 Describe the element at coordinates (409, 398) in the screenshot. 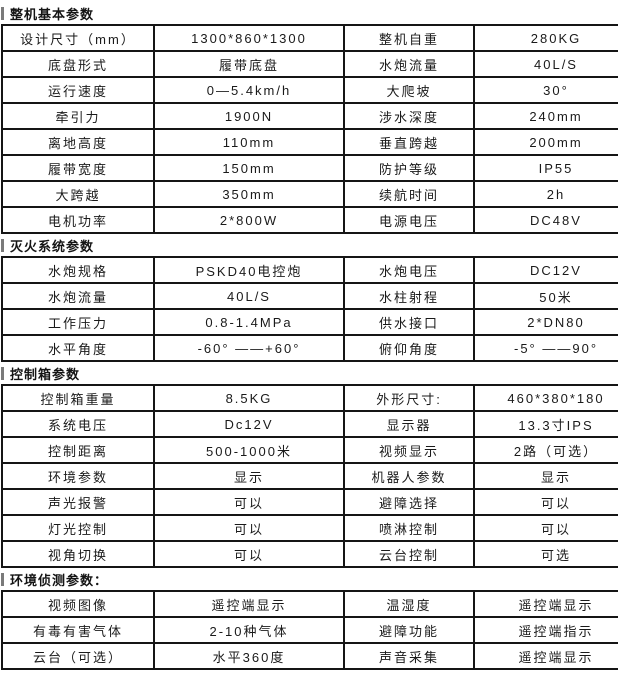

I see `param-label: 外形尺寸:` at that location.